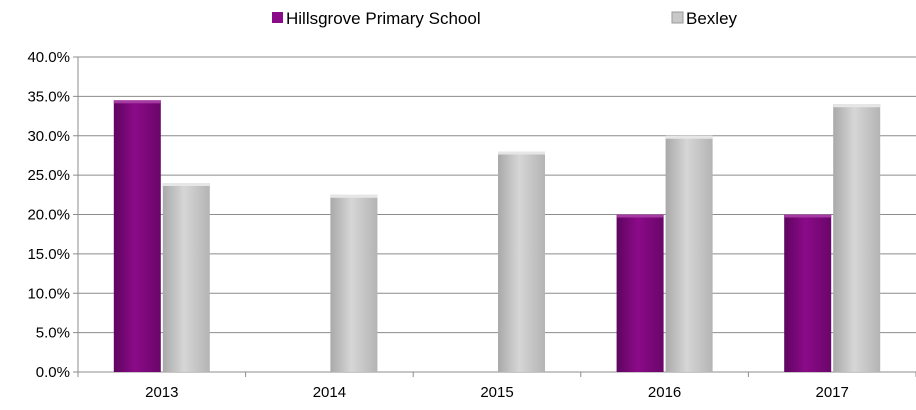 This screenshot has height=410, width=916. Describe the element at coordinates (505, 18) in the screenshot. I see `legend: Hillsgrove Primary School Bexley` at that location.